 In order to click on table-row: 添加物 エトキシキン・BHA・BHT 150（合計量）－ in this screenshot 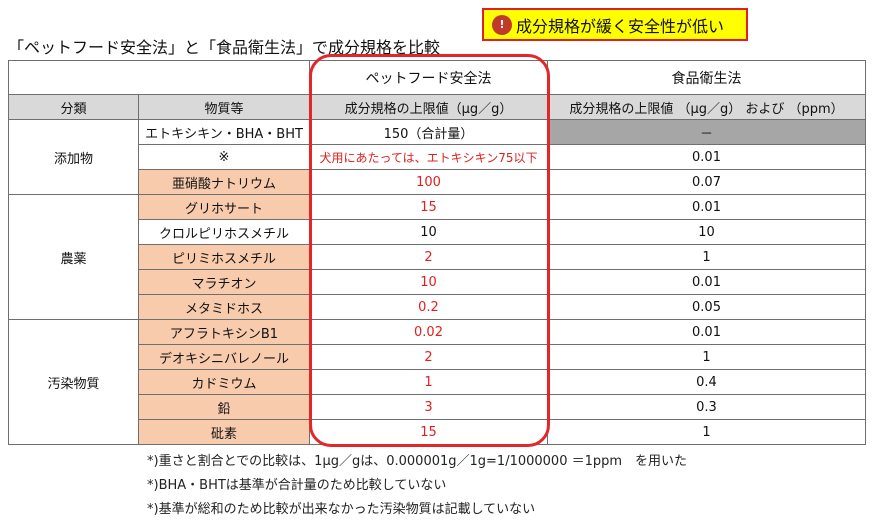, I will do `click(437, 157)`.